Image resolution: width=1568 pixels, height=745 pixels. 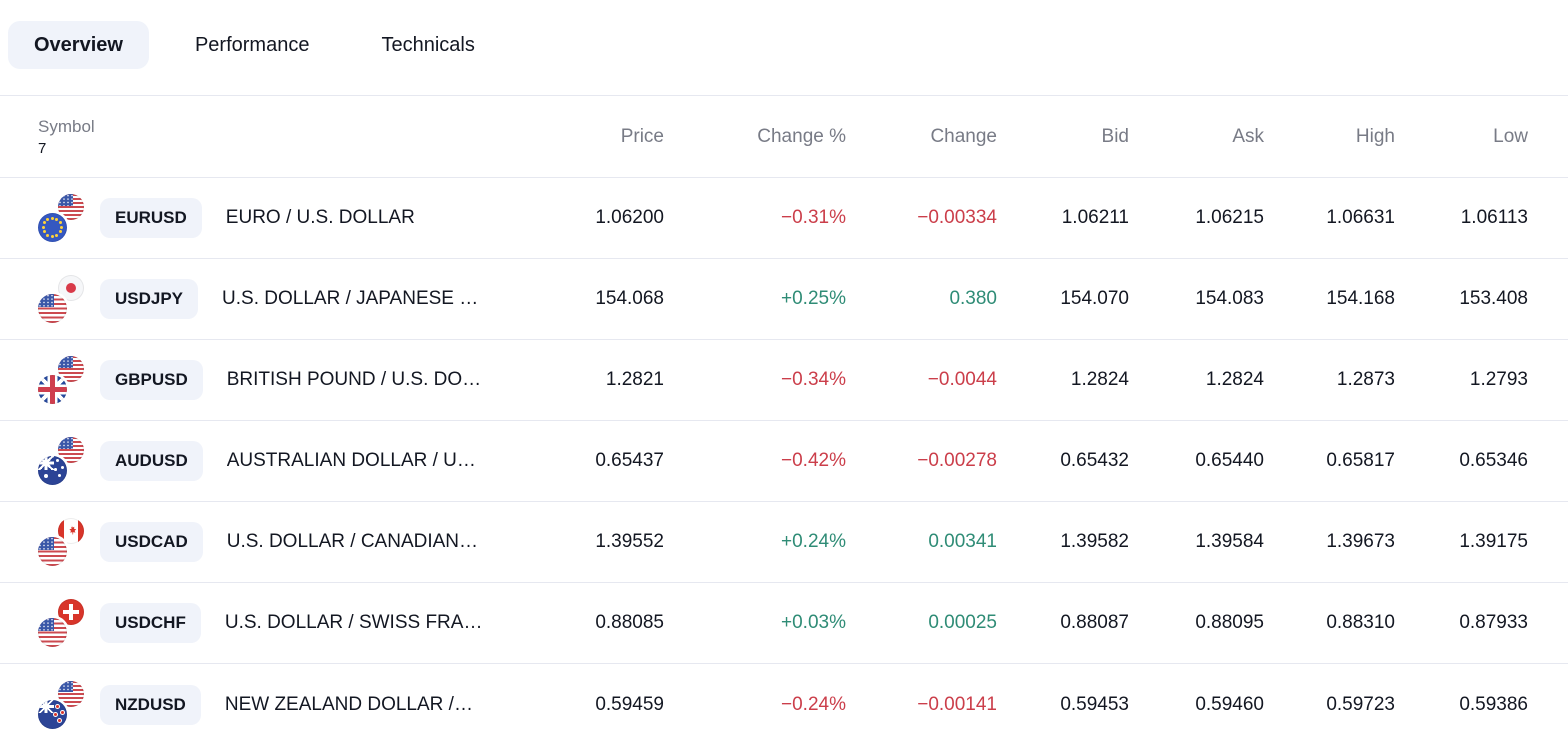 I want to click on low-cell: 1.39175, so click(x=1493, y=541).